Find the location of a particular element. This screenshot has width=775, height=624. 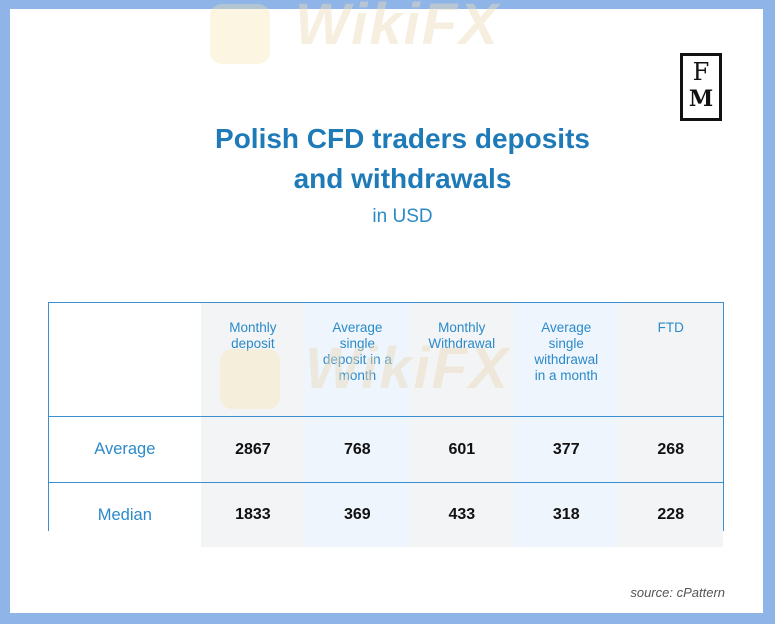

column-header-monthly-deposit: Monthly deposit is located at coordinates (253, 360).